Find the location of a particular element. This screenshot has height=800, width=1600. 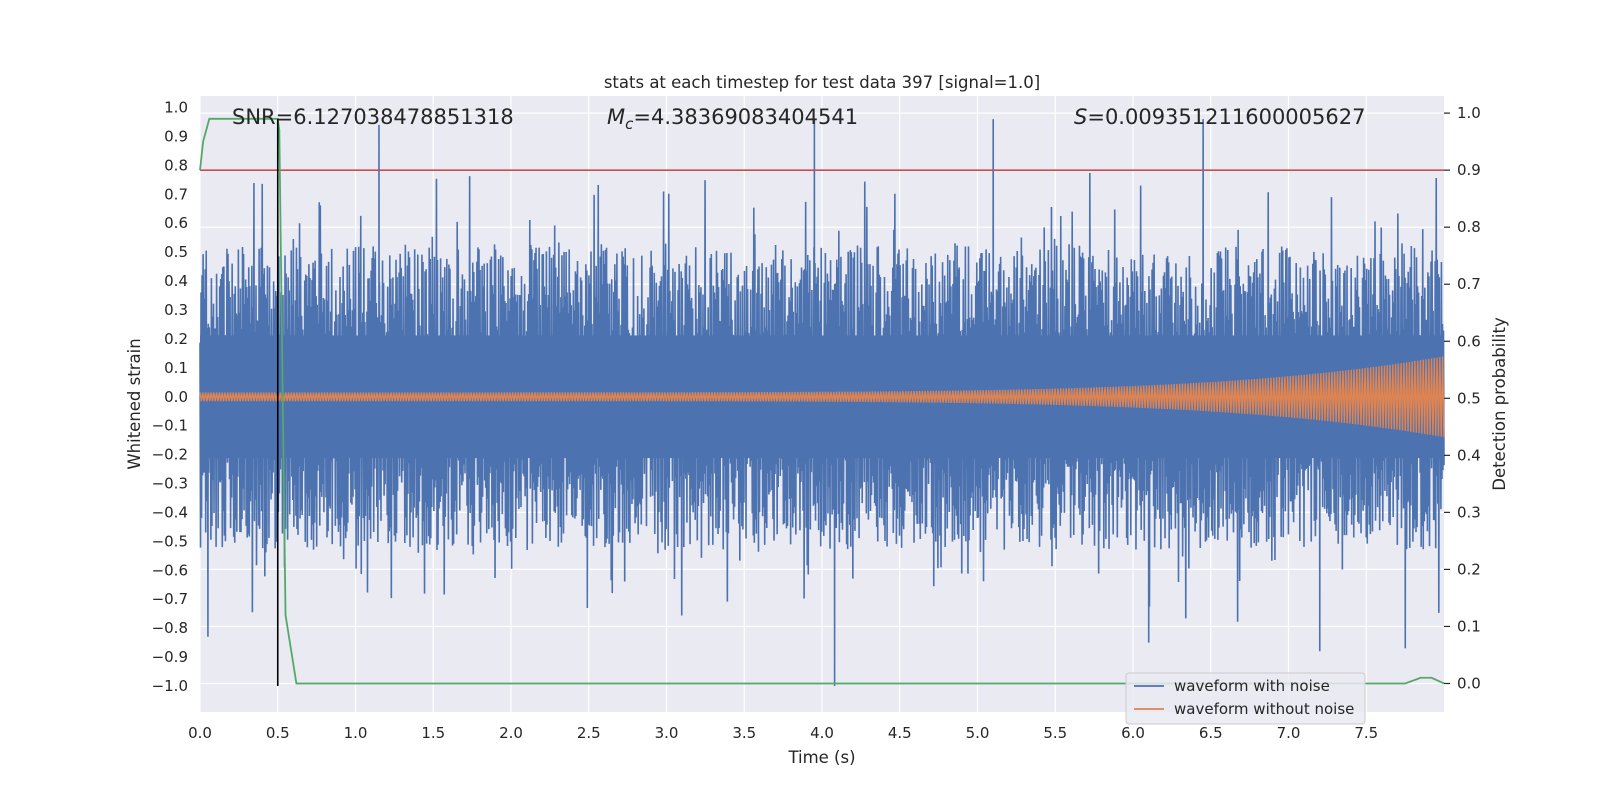

y-right-tick-label: 0.4 is located at coordinates (1469, 455).